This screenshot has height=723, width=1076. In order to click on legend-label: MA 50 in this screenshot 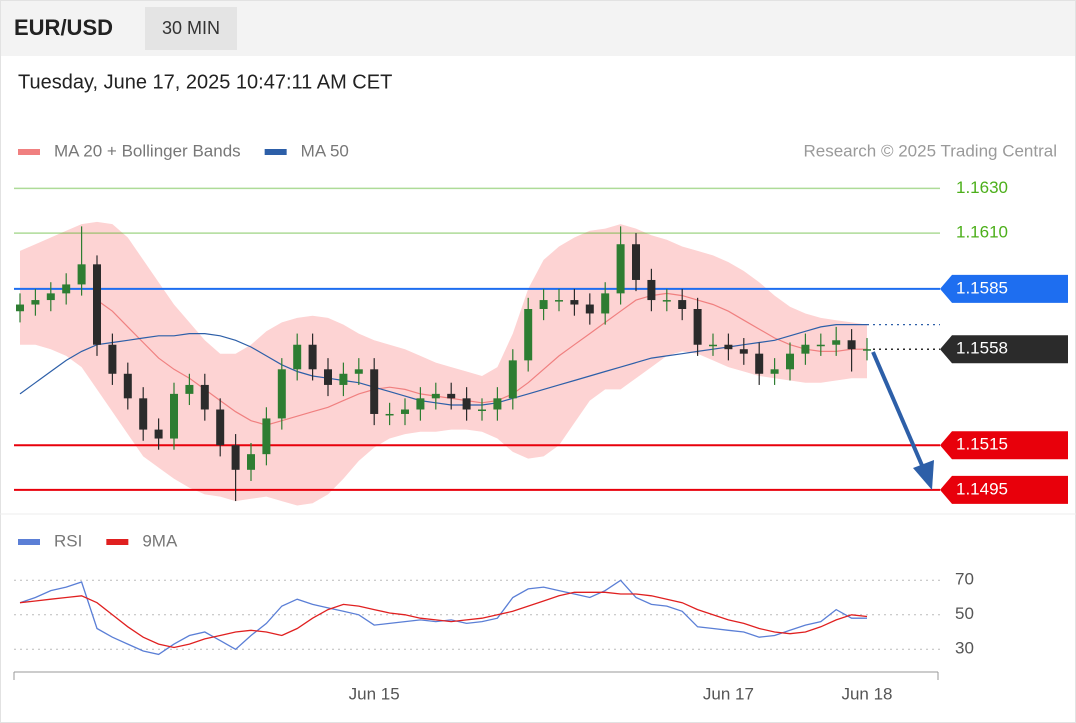, I will do `click(325, 150)`.